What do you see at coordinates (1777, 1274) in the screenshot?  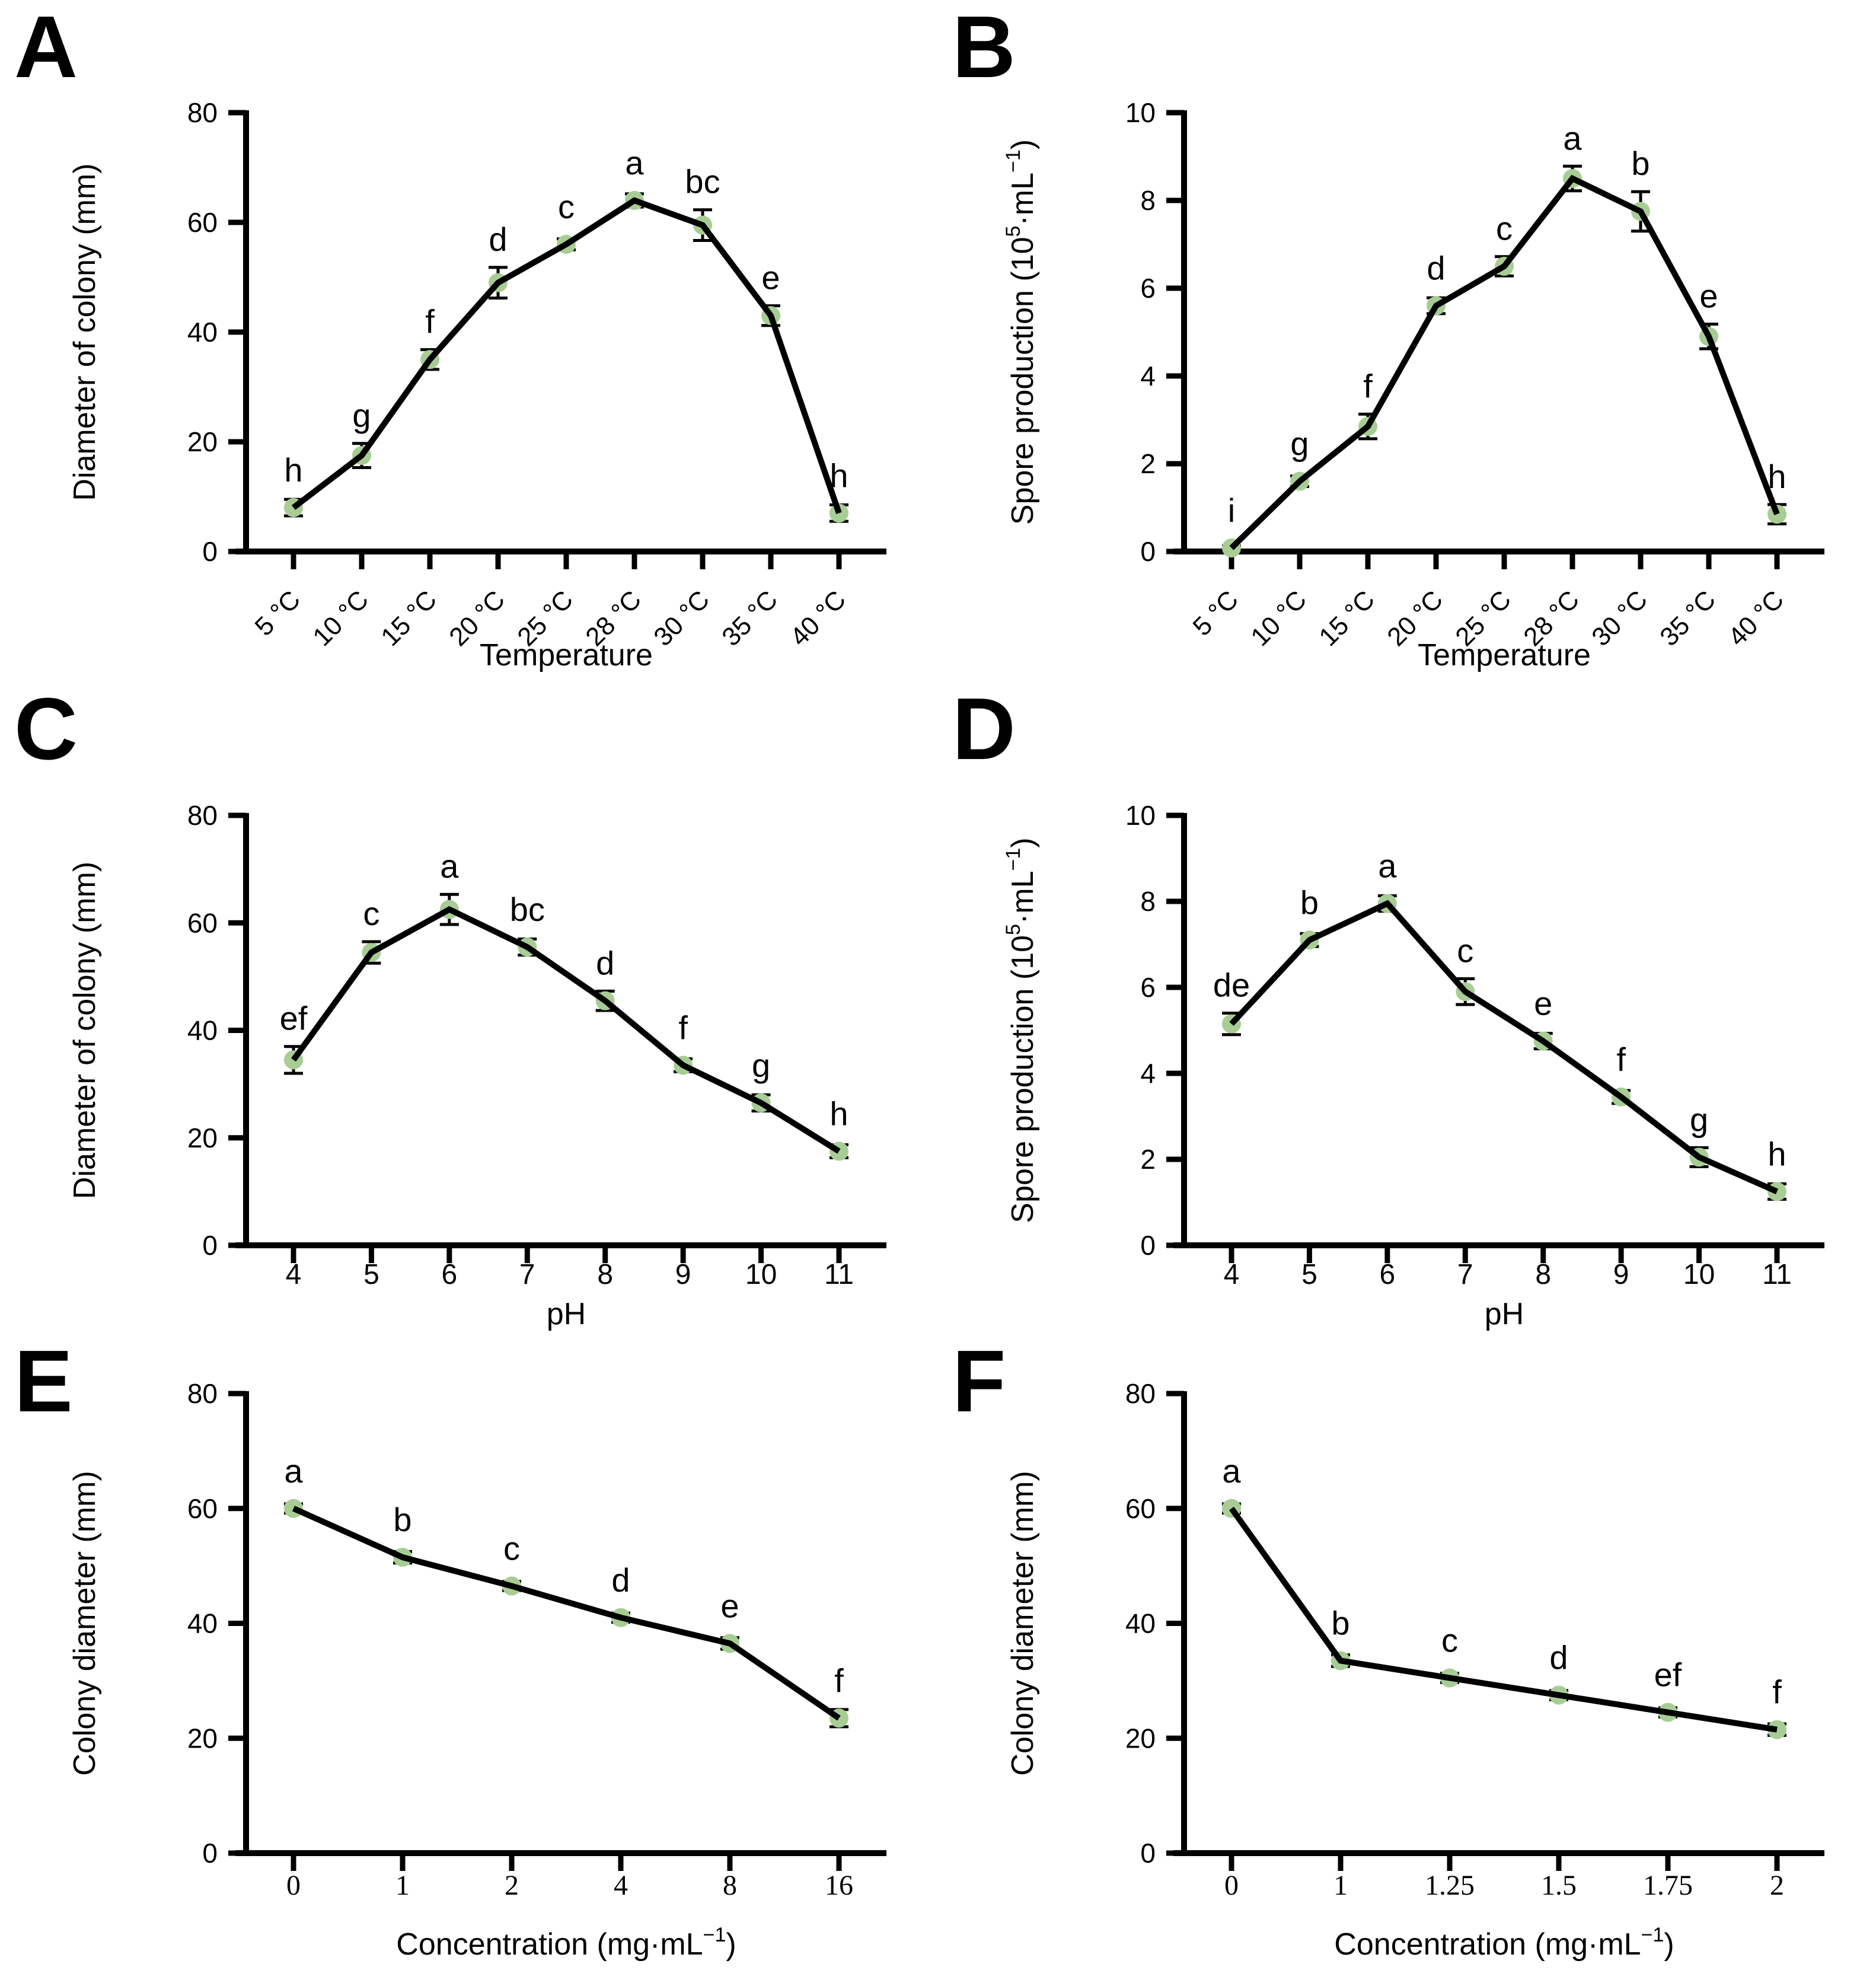 I see `x-tick-label: 11` at bounding box center [1777, 1274].